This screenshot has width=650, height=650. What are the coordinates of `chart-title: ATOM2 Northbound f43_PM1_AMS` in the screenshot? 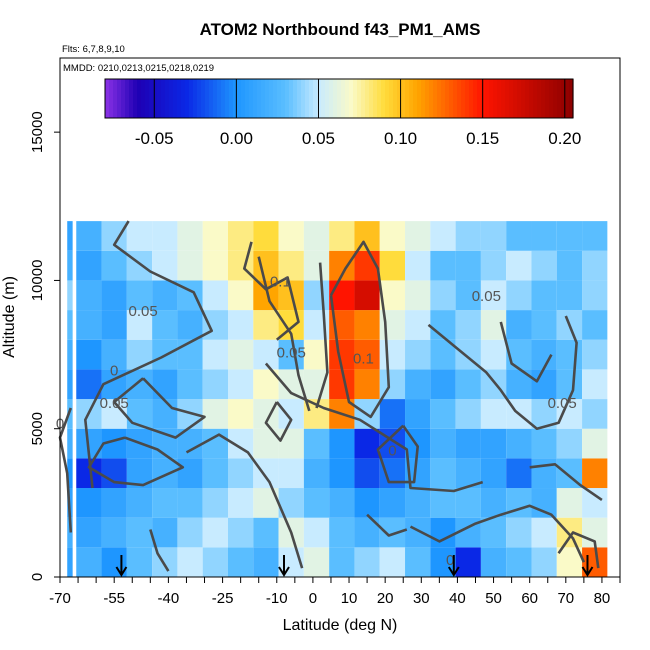 It's located at (340, 29).